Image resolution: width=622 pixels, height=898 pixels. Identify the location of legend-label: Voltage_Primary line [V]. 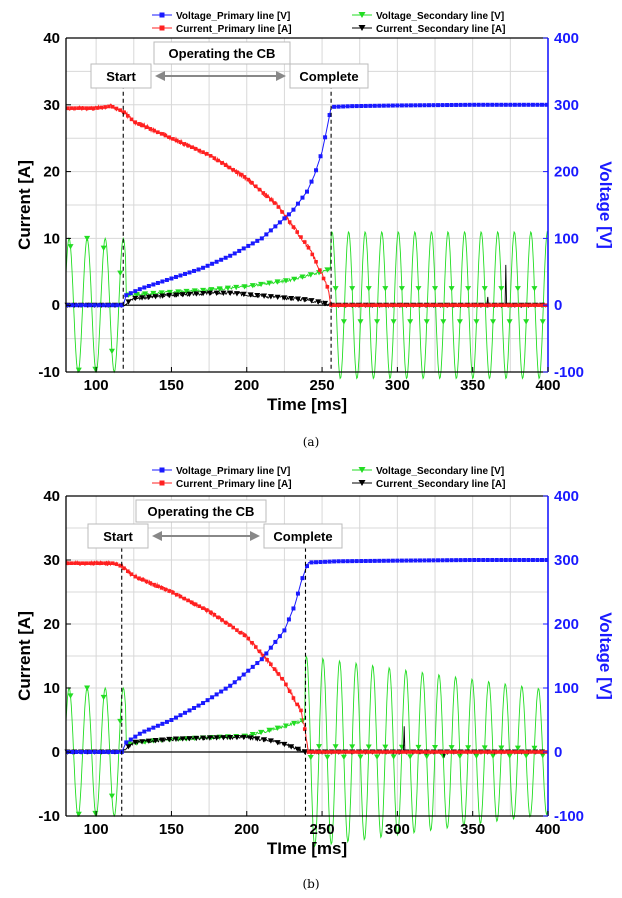
(233, 471).